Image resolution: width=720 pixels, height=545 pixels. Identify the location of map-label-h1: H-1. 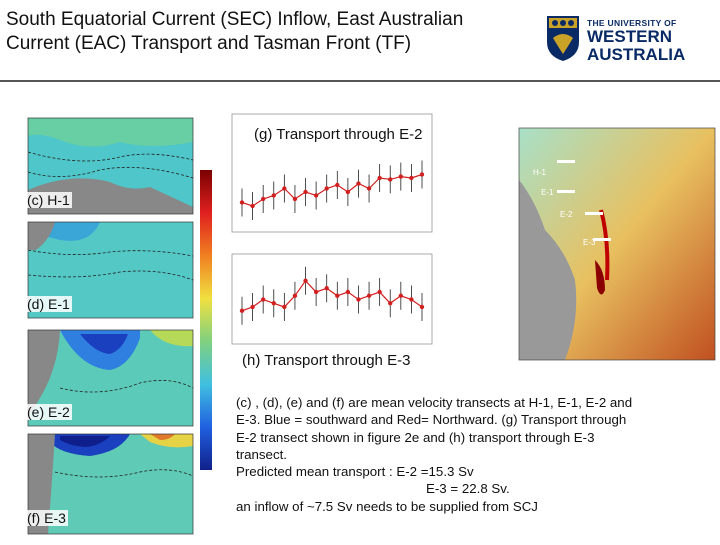
(539, 172).